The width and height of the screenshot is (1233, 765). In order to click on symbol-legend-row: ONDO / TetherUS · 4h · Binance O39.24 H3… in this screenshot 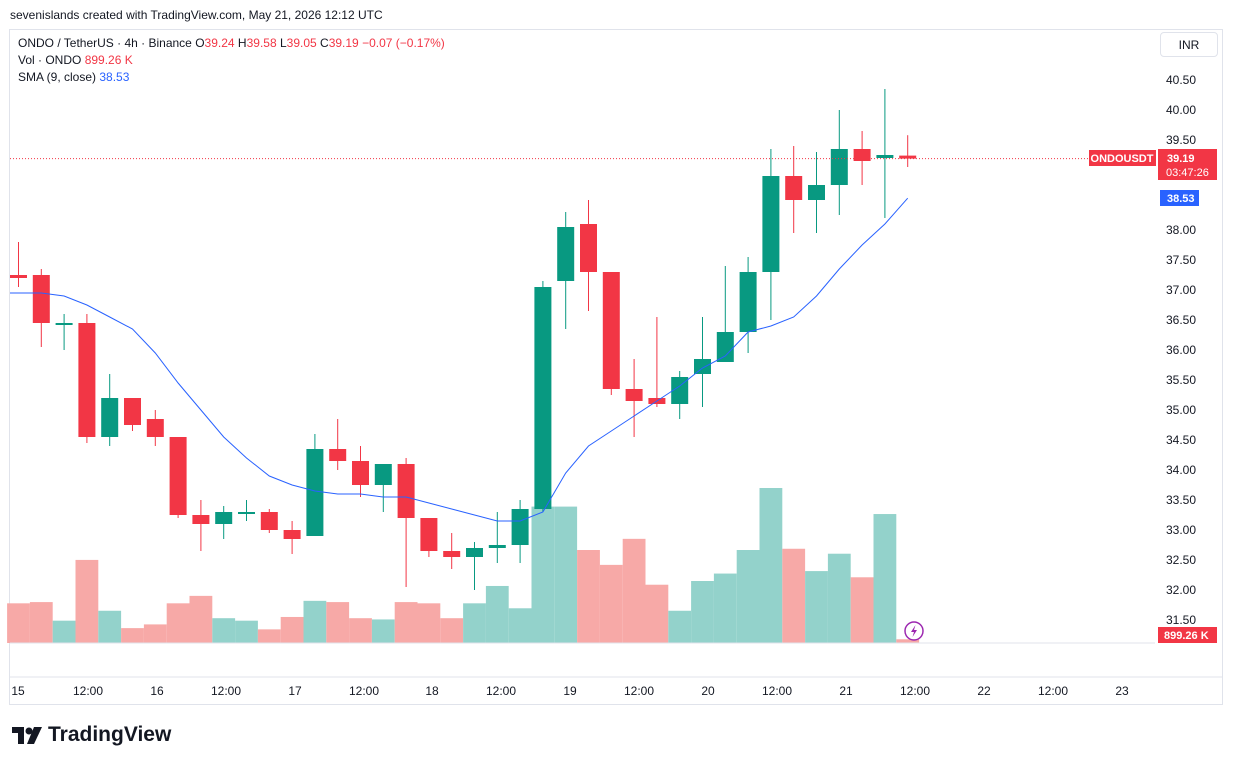, I will do `click(231, 43)`.